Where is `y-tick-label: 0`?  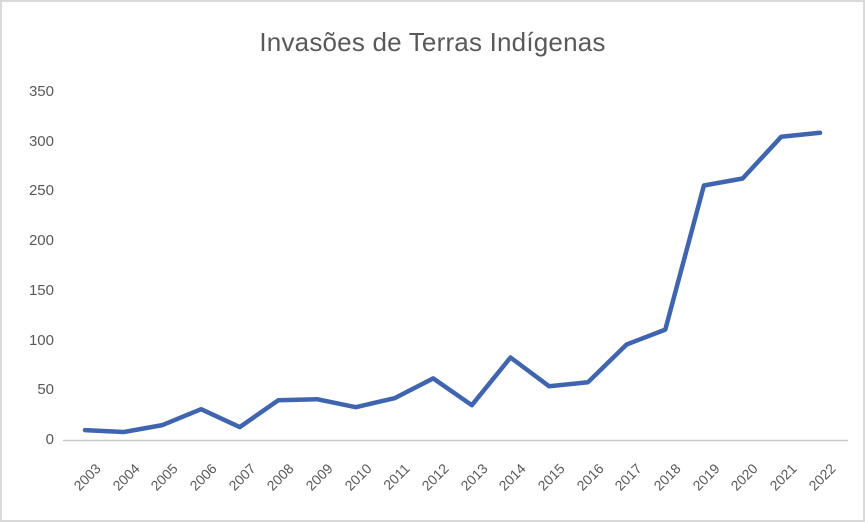
y-tick-label: 0 is located at coordinates (49, 439).